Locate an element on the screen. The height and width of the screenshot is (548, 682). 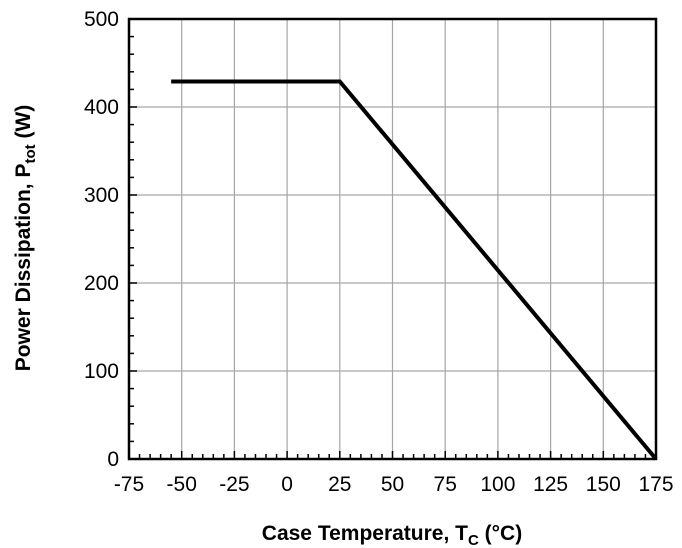
y-tick-label: 200 is located at coordinates (101, 283).